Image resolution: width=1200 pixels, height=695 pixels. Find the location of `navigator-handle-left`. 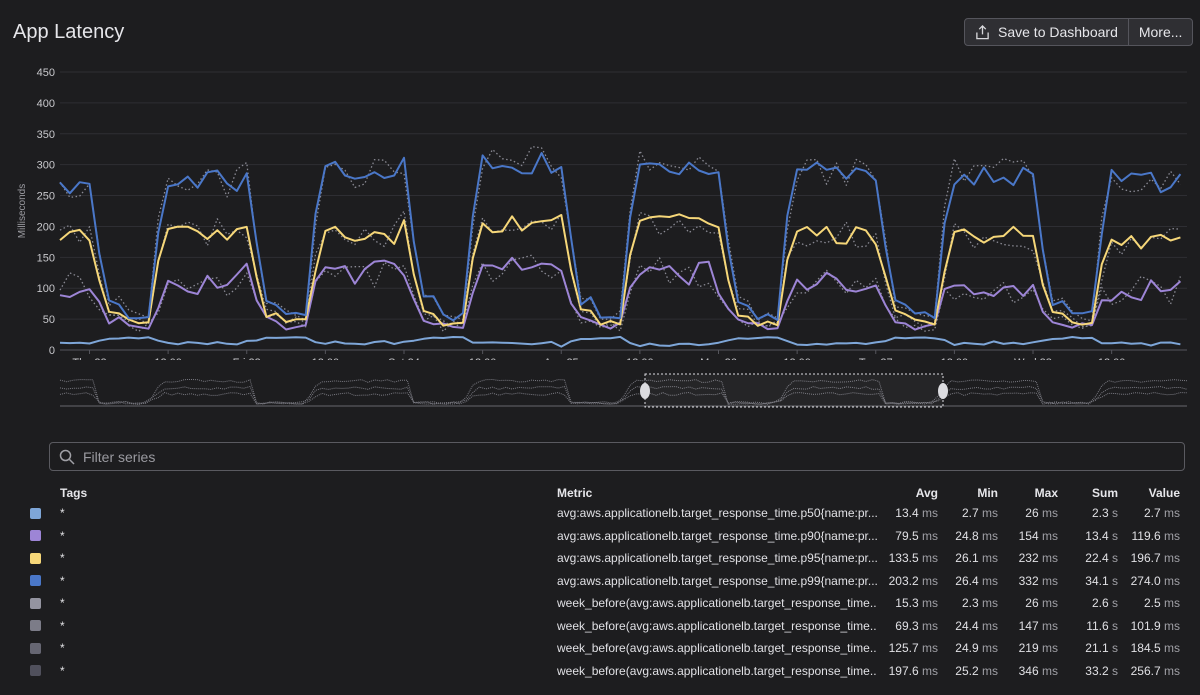

navigator-handle-left is located at coordinates (645, 391).